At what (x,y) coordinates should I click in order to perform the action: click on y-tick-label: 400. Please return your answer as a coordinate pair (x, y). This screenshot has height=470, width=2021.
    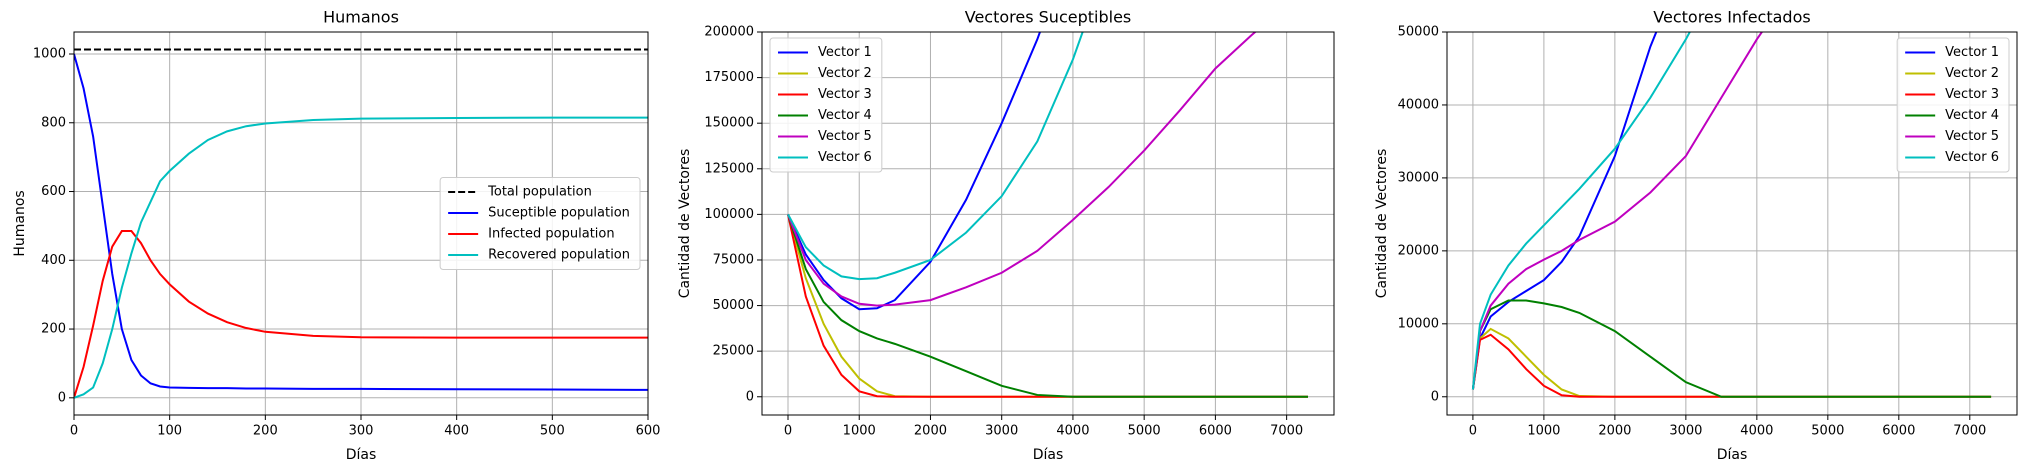
    Looking at the image, I should click on (53, 260).